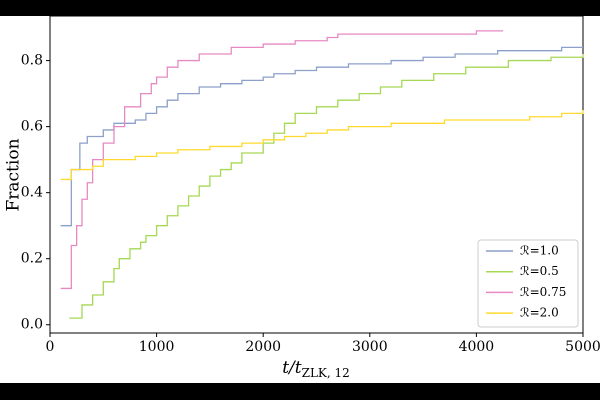 This screenshot has height=400, width=600. What do you see at coordinates (370, 347) in the screenshot?
I see `x-tick-label: 3000` at bounding box center [370, 347].